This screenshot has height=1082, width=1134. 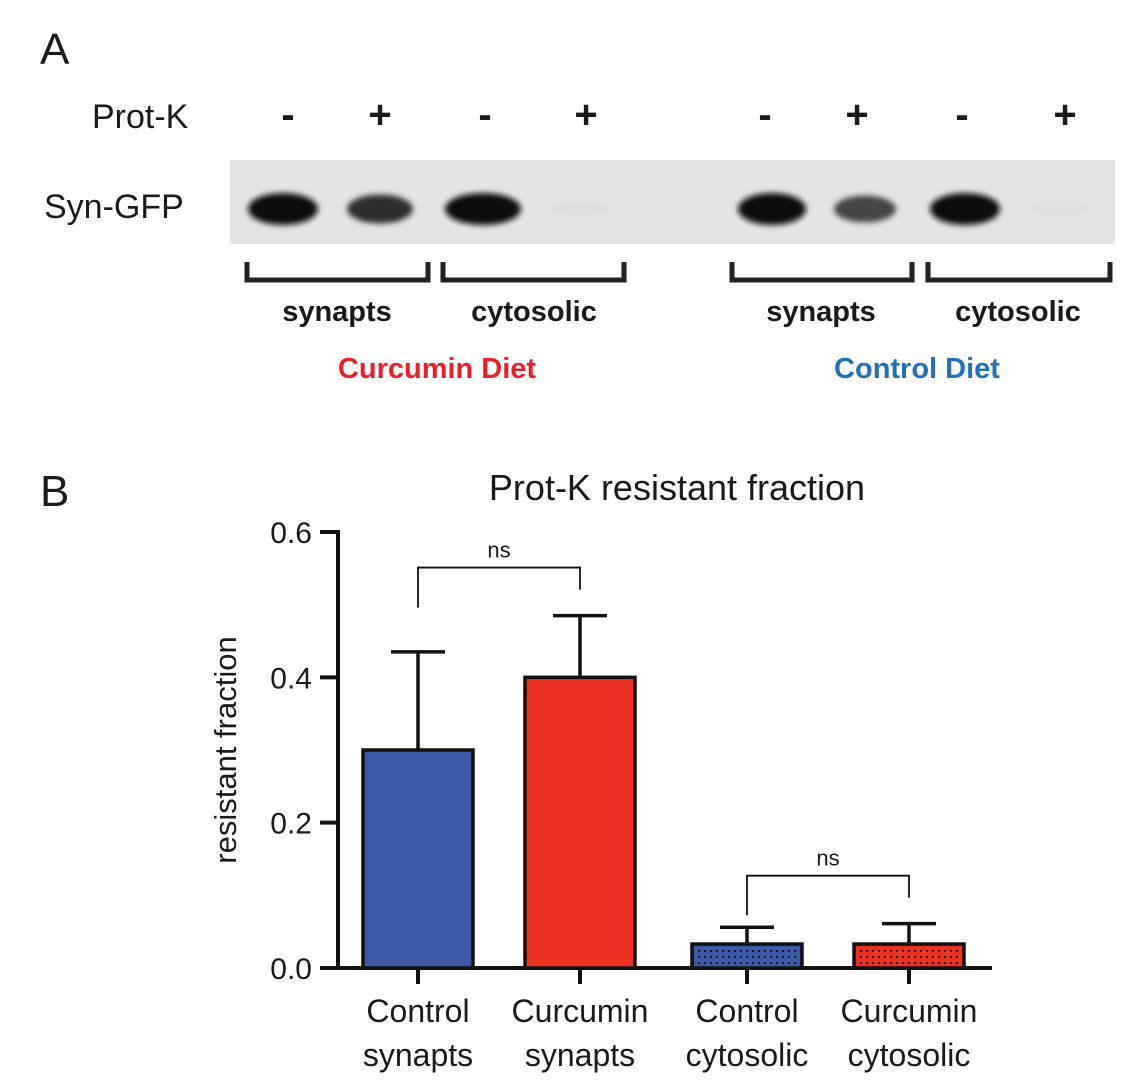 What do you see at coordinates (114, 207) in the screenshot?
I see `syn-gfp-row-label: Syn-GFP` at bounding box center [114, 207].